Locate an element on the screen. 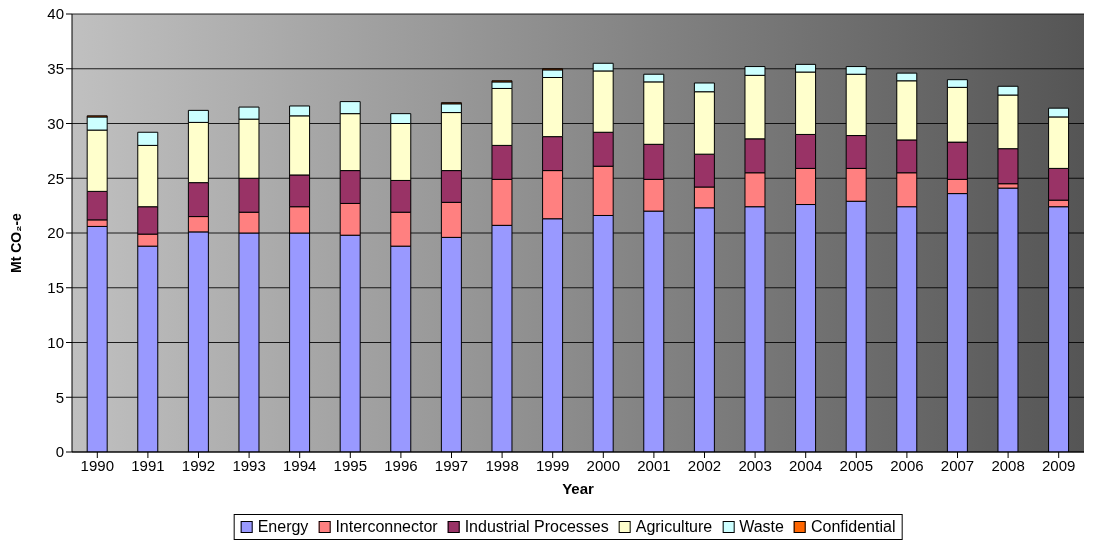 Image resolution: width=1096 pixels, height=552 pixels. x-tick-label: 1998 is located at coordinates (502, 465).